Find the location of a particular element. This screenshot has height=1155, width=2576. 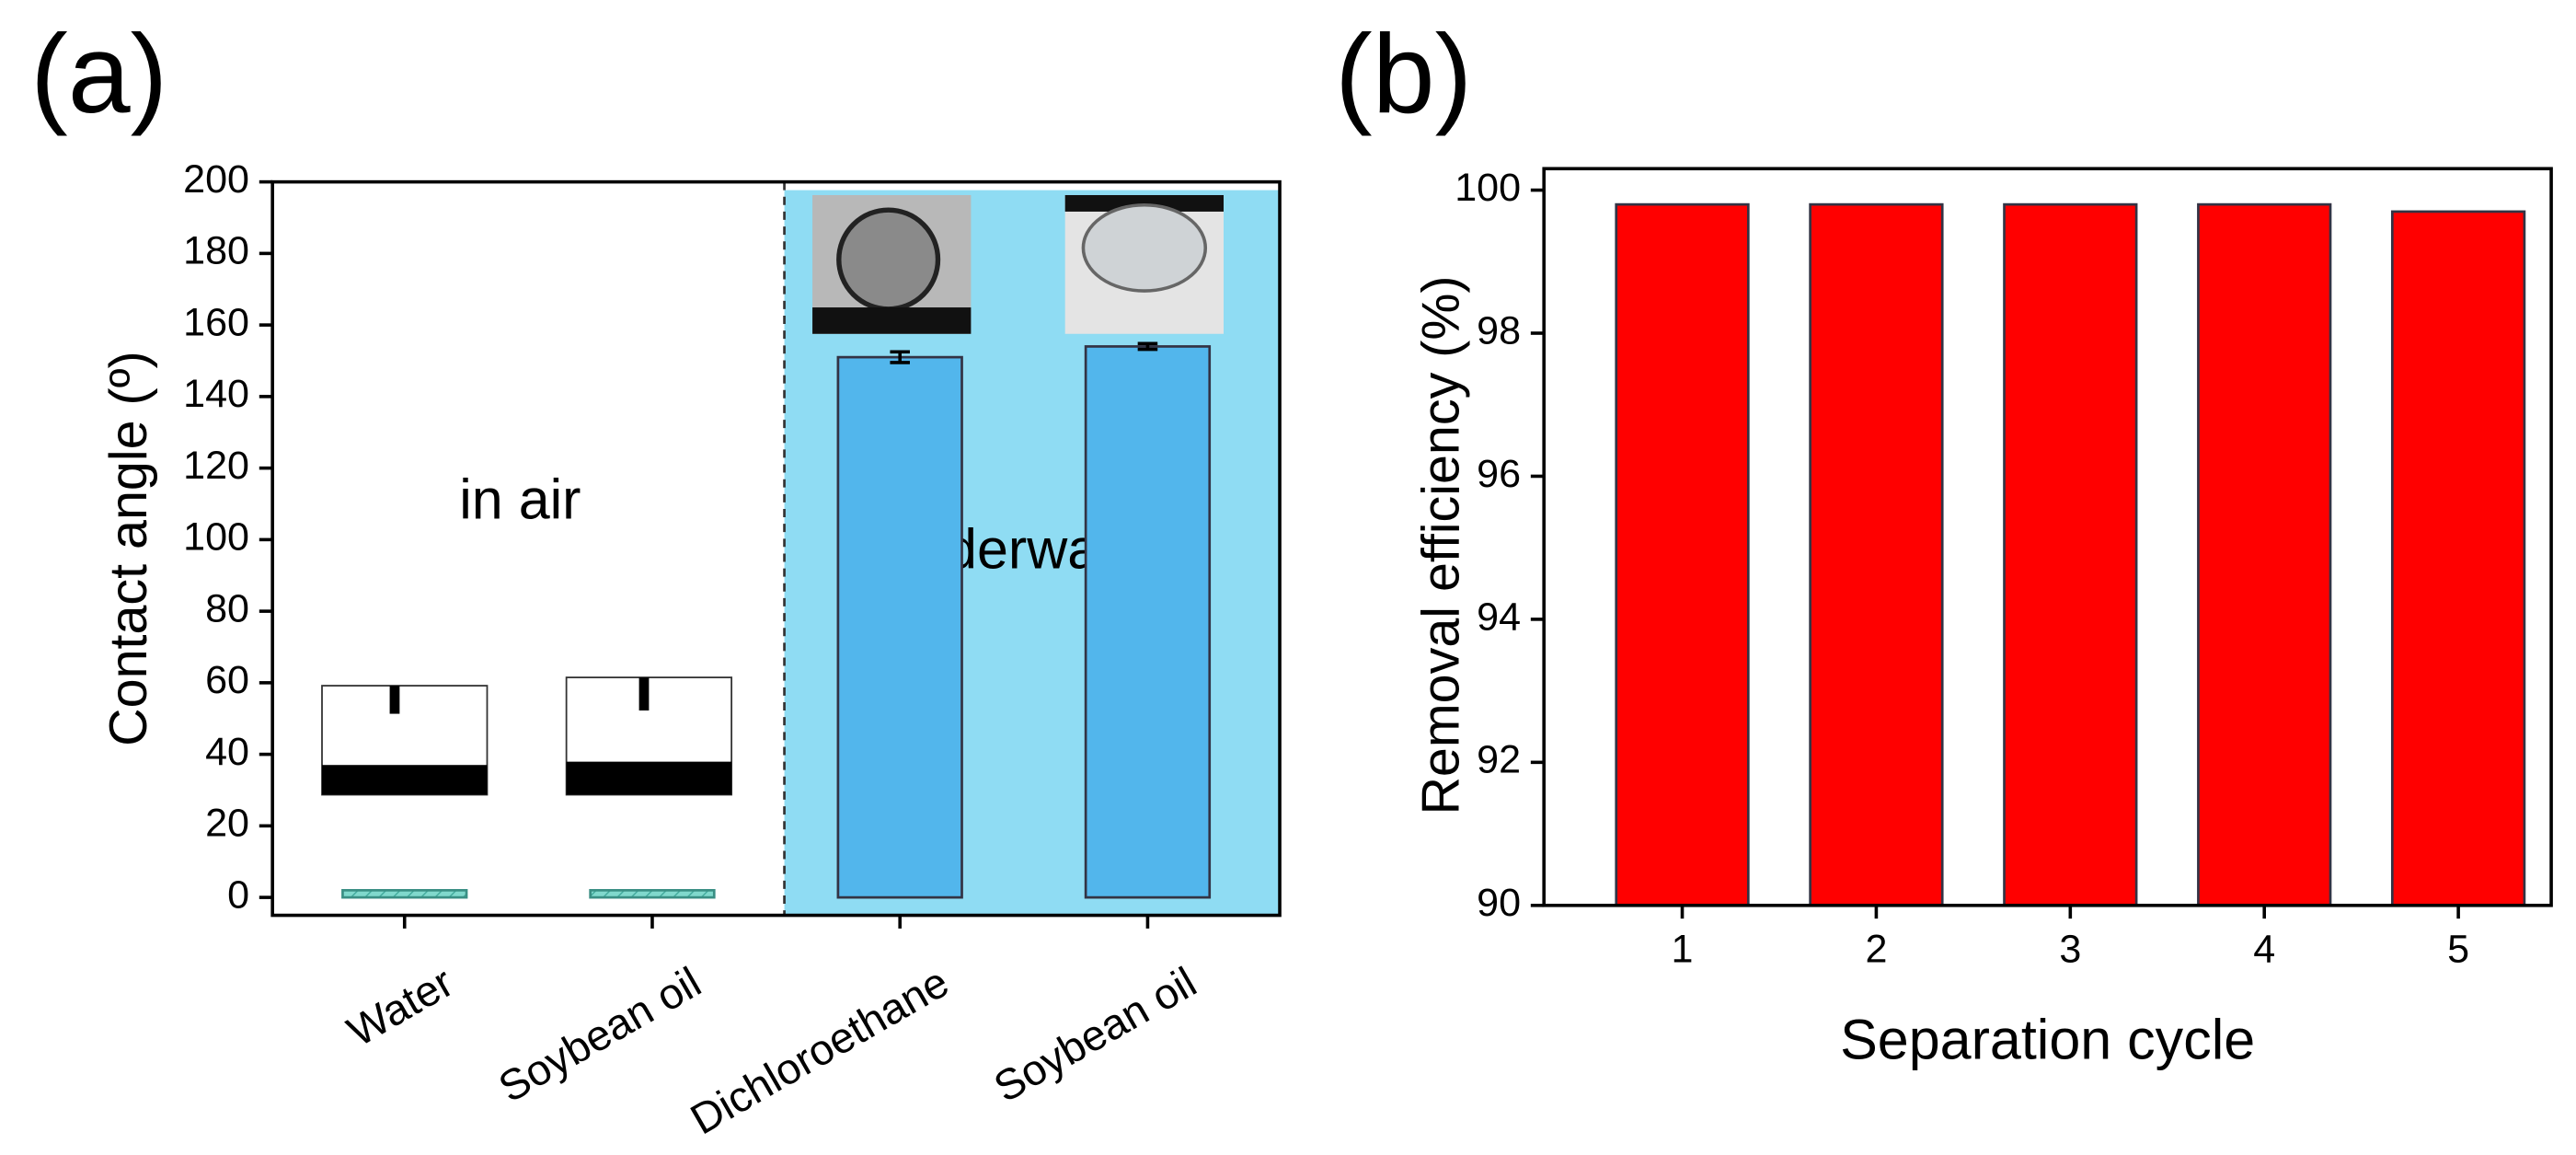

y-tick-label: 160 is located at coordinates (216, 323).